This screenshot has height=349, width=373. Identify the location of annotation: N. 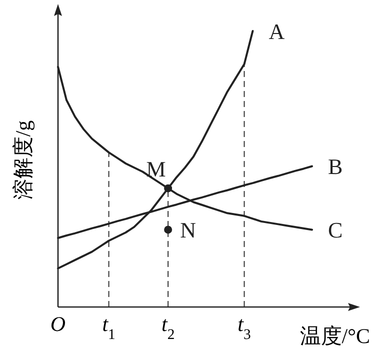
(188, 230).